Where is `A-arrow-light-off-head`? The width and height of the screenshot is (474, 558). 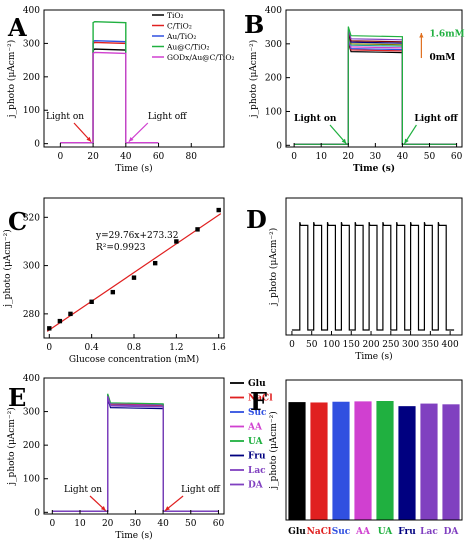 A-arrow-light-off-head is located at coordinates (131, 139).